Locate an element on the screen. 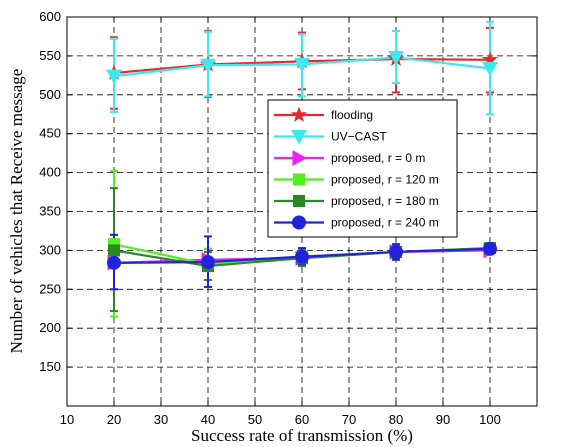 The width and height of the screenshot is (568, 447). y-tick-label: 200 is located at coordinates (50, 327).